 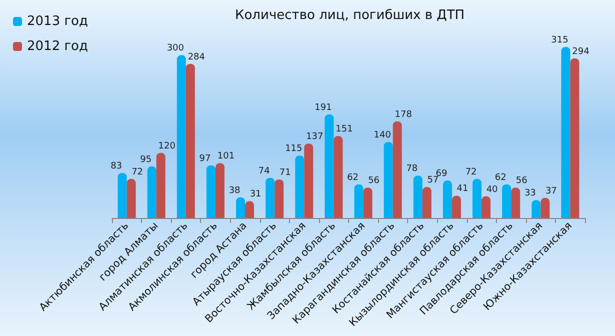 I want to click on legend-label: 2012 год, so click(x=57, y=46).